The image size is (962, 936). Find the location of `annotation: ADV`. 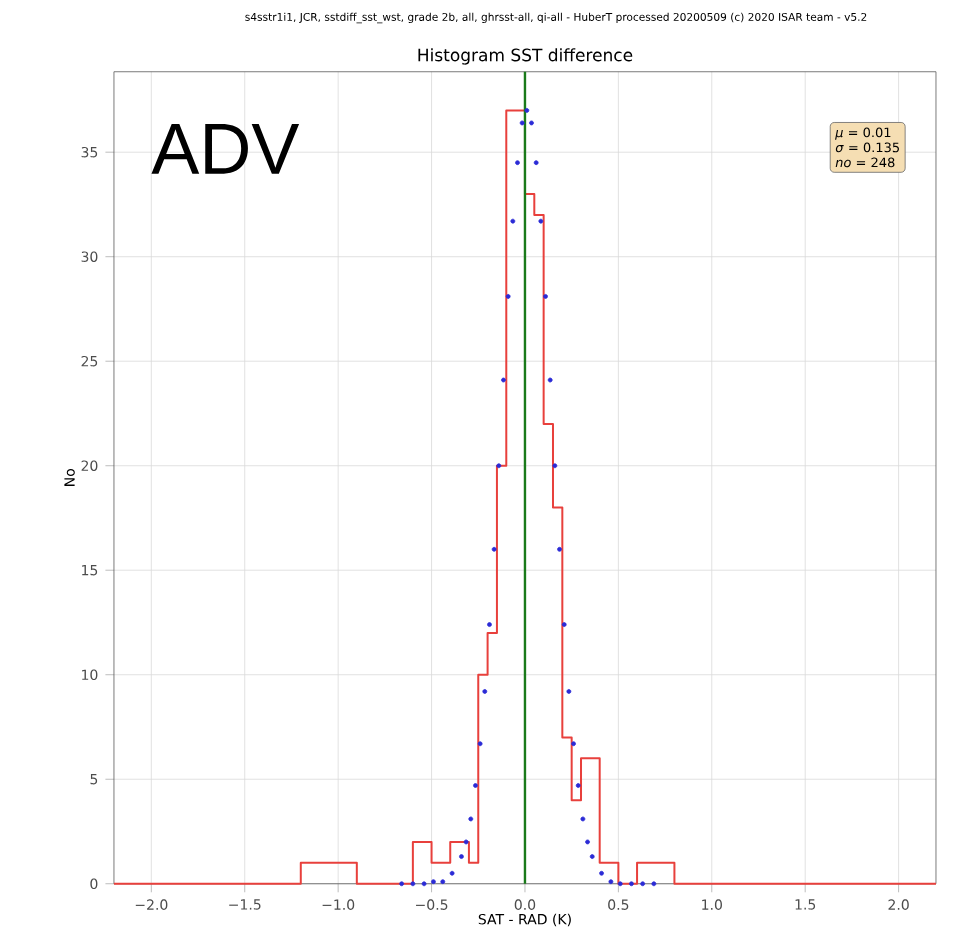

annotation: ADV is located at coordinates (225, 149).